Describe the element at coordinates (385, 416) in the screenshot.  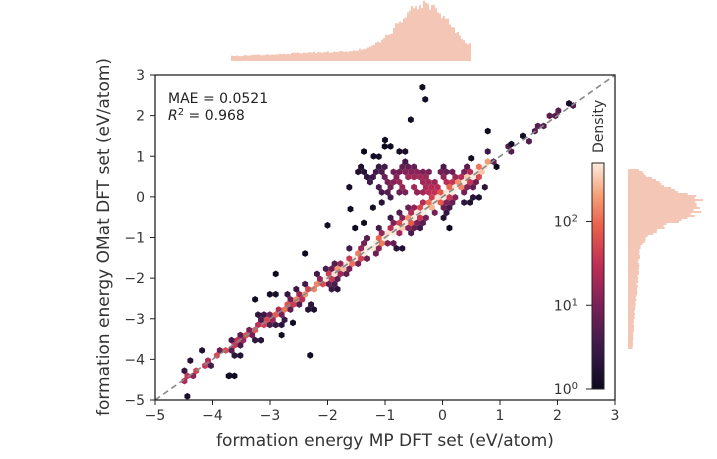
I see `x-tick-label: −1` at that location.